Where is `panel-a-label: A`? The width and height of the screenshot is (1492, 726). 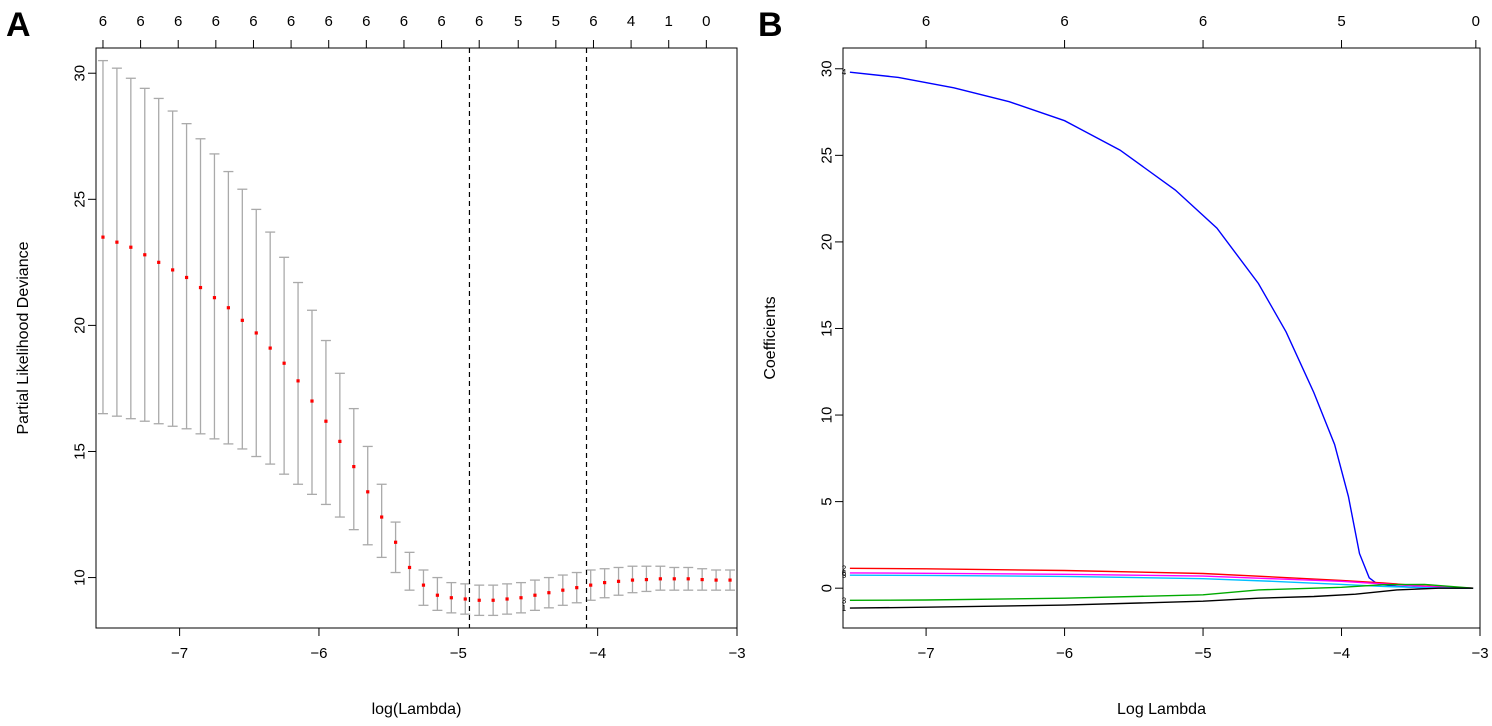 panel-a-label: A is located at coordinates (18, 25).